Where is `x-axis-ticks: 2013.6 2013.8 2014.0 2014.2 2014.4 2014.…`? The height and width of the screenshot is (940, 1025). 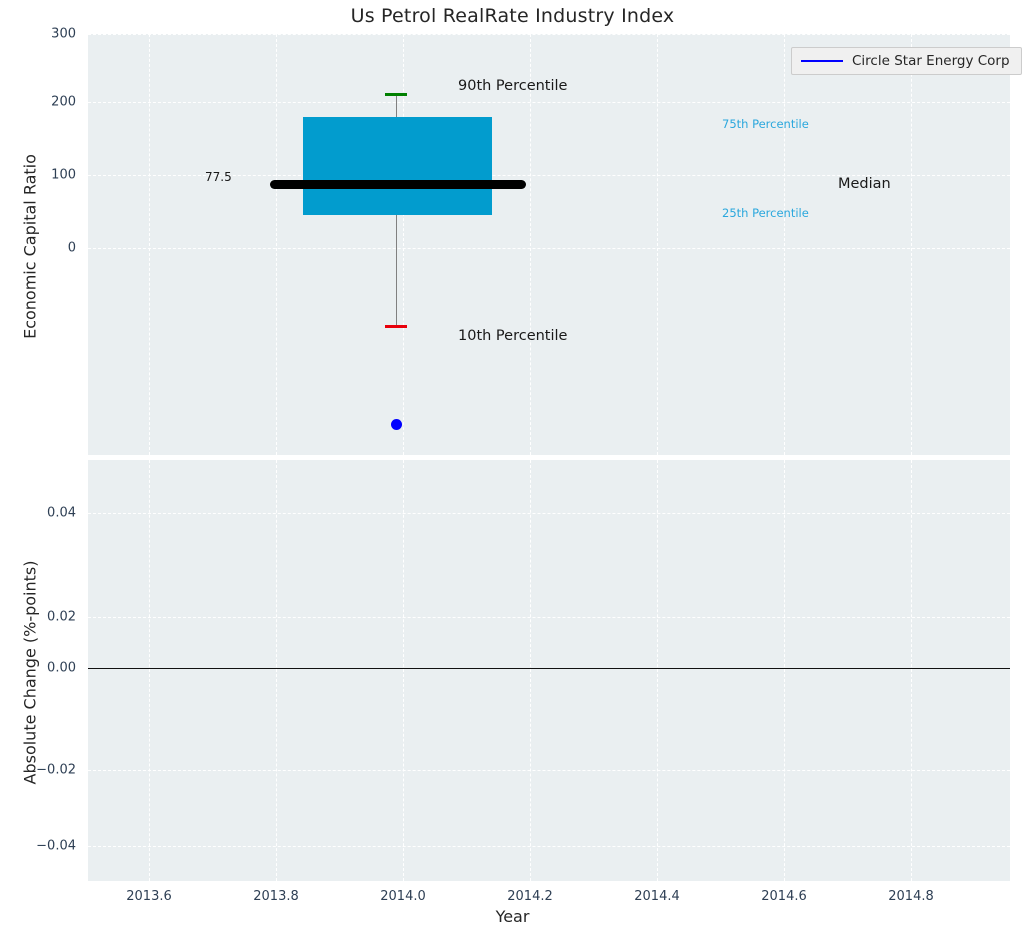 x-axis-ticks: 2013.6 2013.8 2014.0 2014.2 2014.4 2014.… is located at coordinates (549, 896).